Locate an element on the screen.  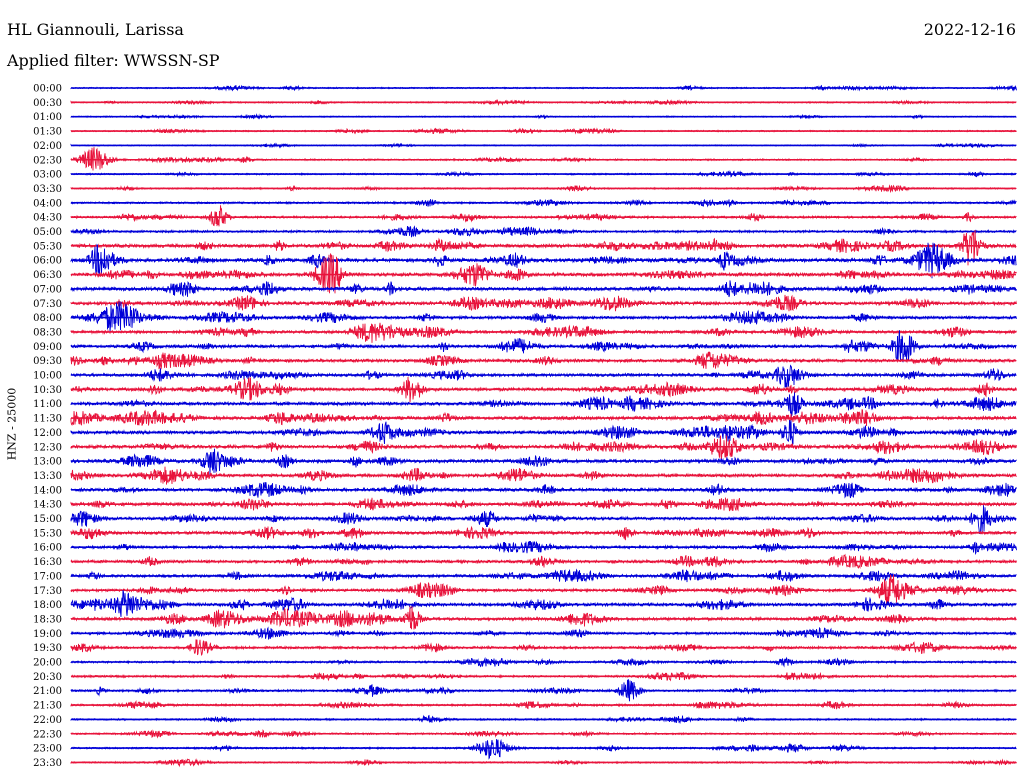
filter-label: Applied filter: WWSSN-SP is located at coordinates (113, 60).